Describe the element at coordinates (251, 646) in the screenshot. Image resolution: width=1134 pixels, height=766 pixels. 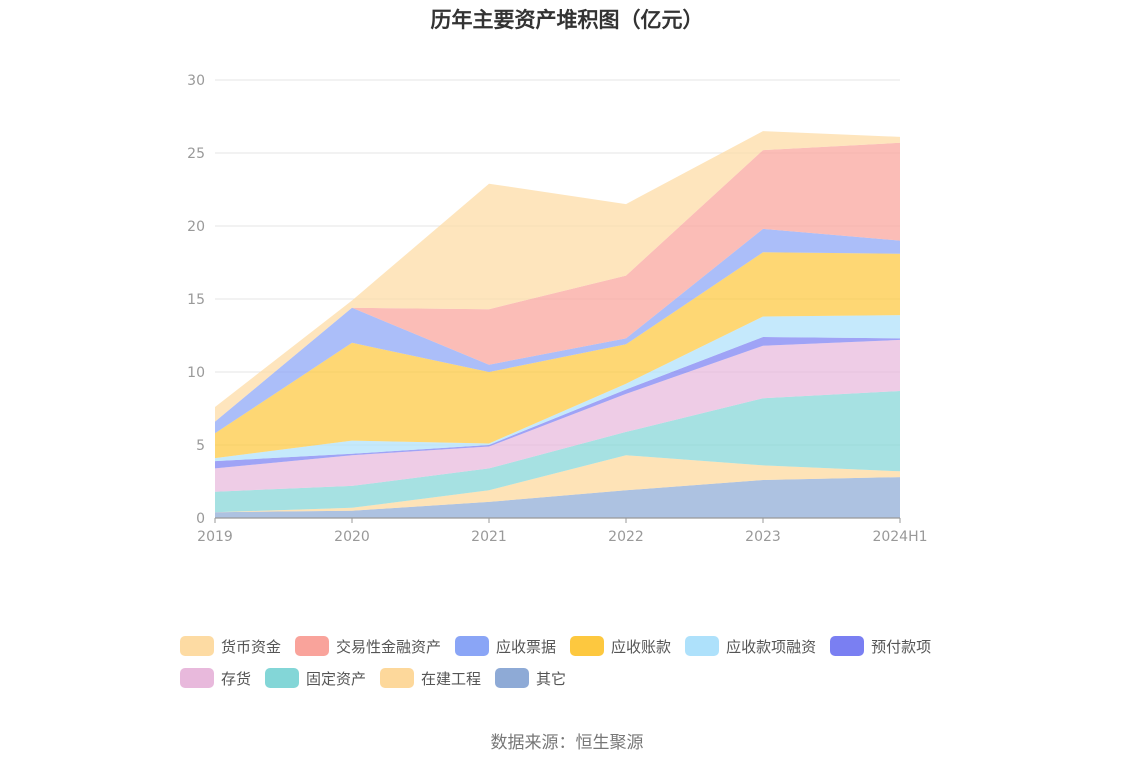
I see `legend-label: 货币资金` at that location.